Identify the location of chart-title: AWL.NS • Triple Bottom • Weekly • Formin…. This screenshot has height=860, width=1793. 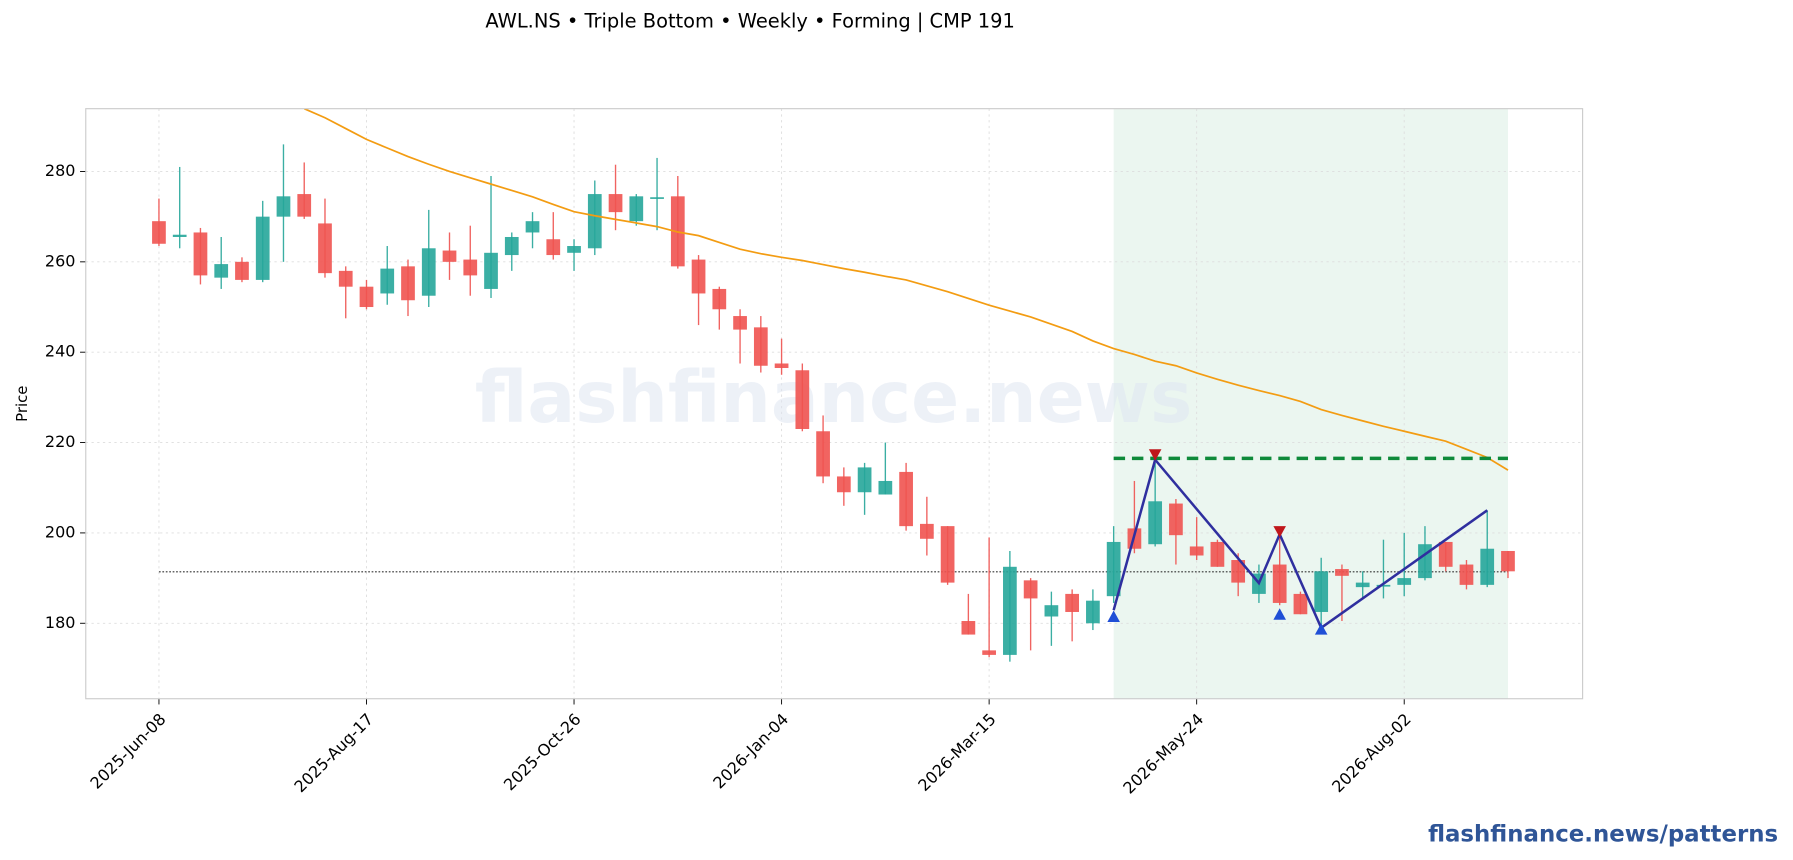
(749, 20).